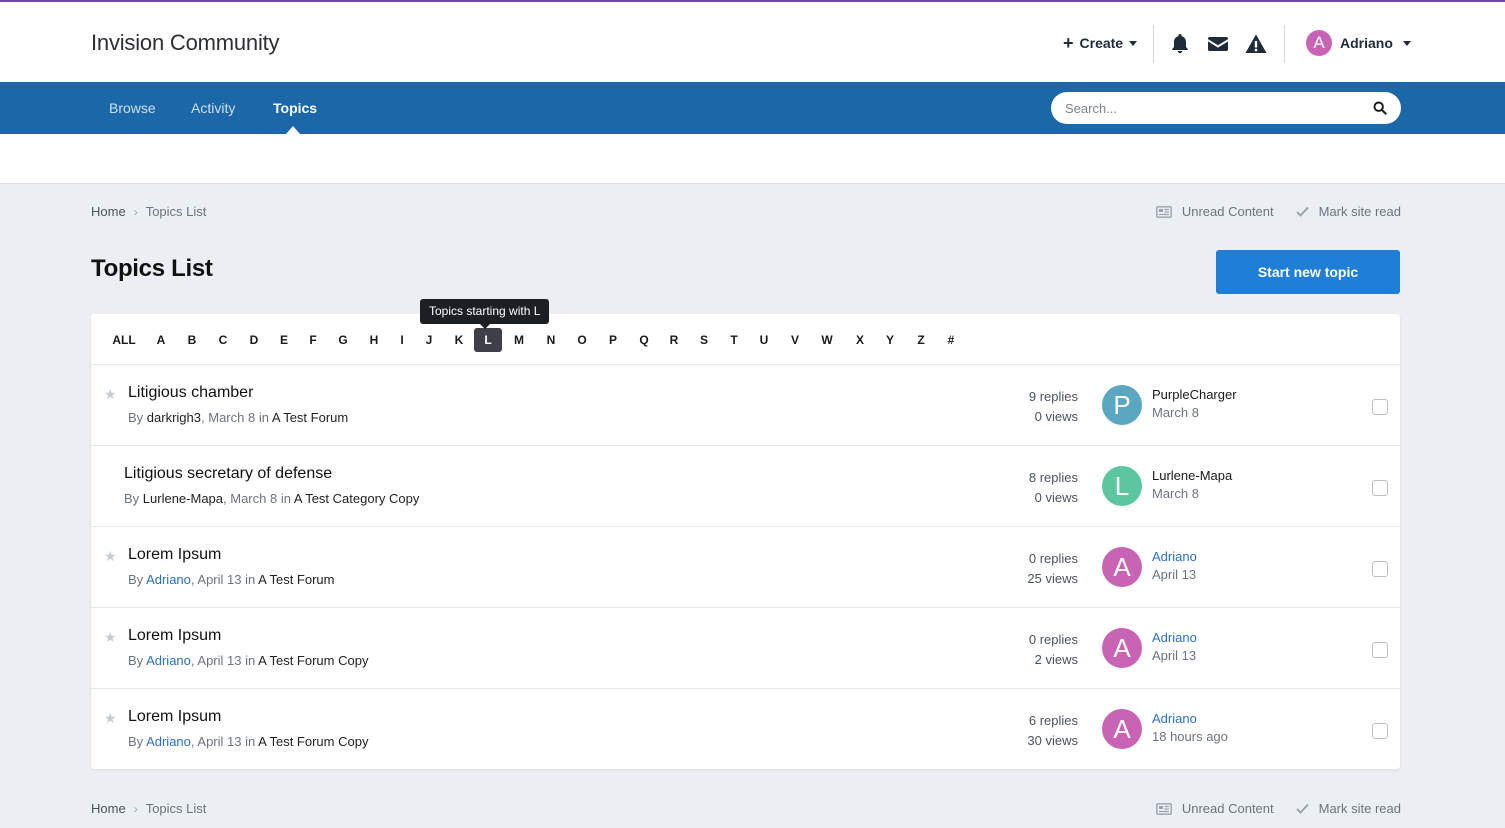  What do you see at coordinates (889, 340) in the screenshot?
I see `letter-filter-y: Y` at bounding box center [889, 340].